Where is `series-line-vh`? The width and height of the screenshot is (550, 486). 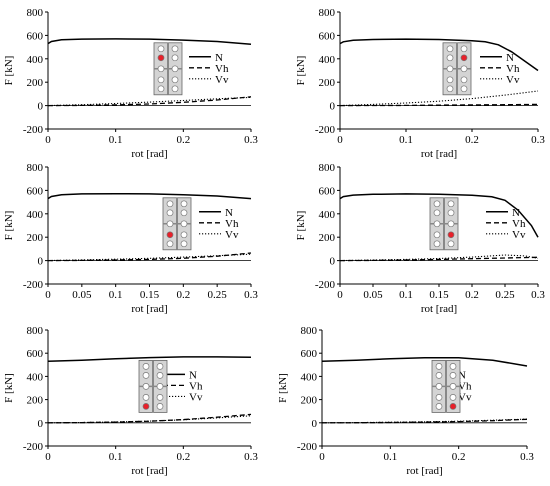
series-line-vh is located at coordinates (424, 421).